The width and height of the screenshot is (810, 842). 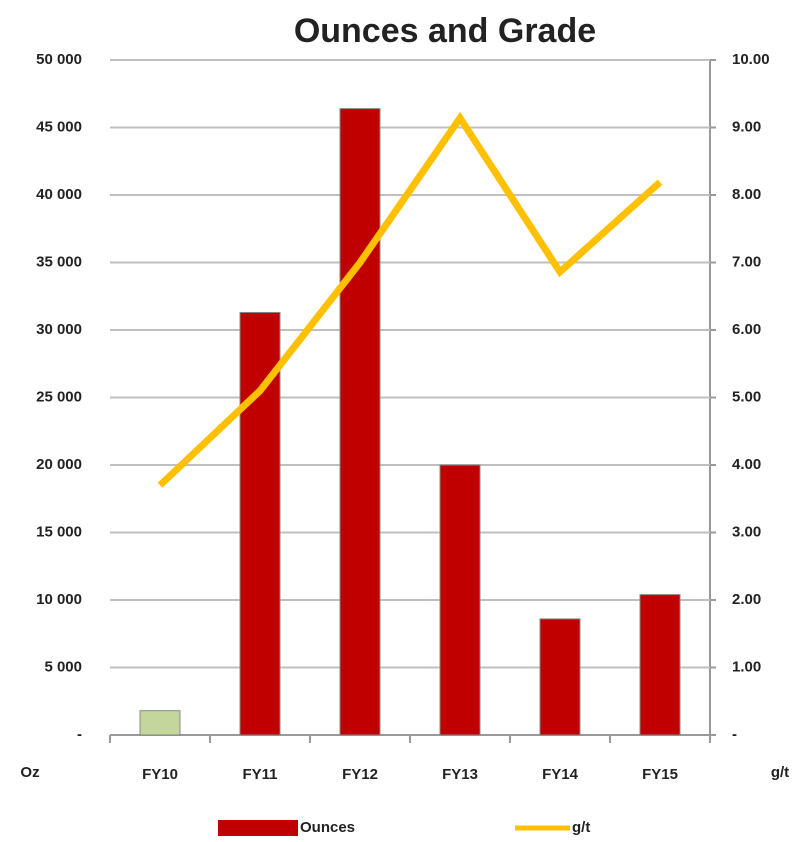 What do you see at coordinates (29, 772) in the screenshot?
I see `y-axis-label: Oz` at bounding box center [29, 772].